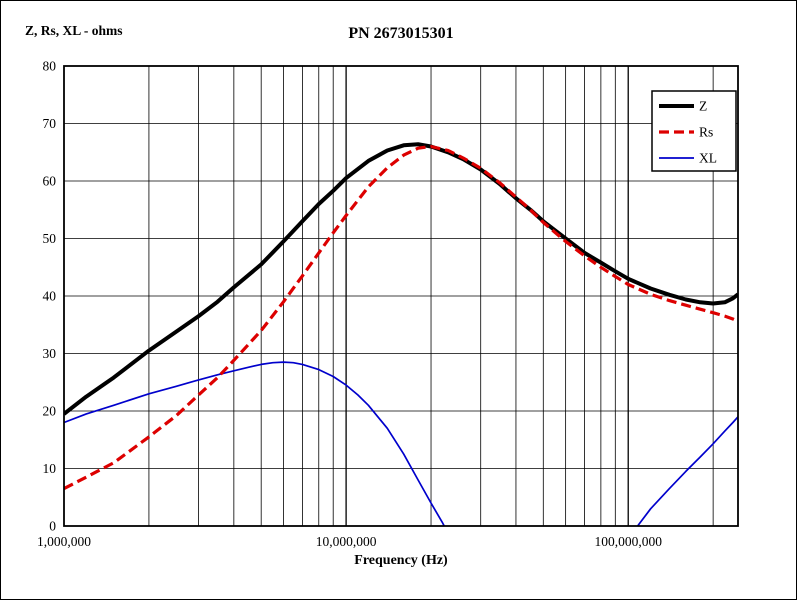 Image resolution: width=797 pixels, height=600 pixels. I want to click on chart-title: PN 2673015301, so click(401, 33).